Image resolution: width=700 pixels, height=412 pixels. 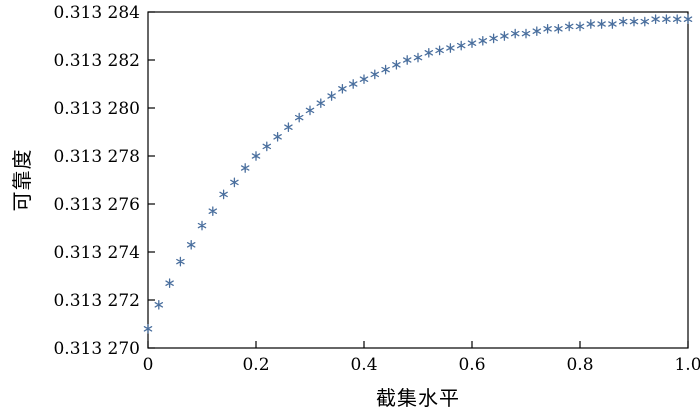 I want to click on x-tick-label: 0.8, so click(x=579, y=365).